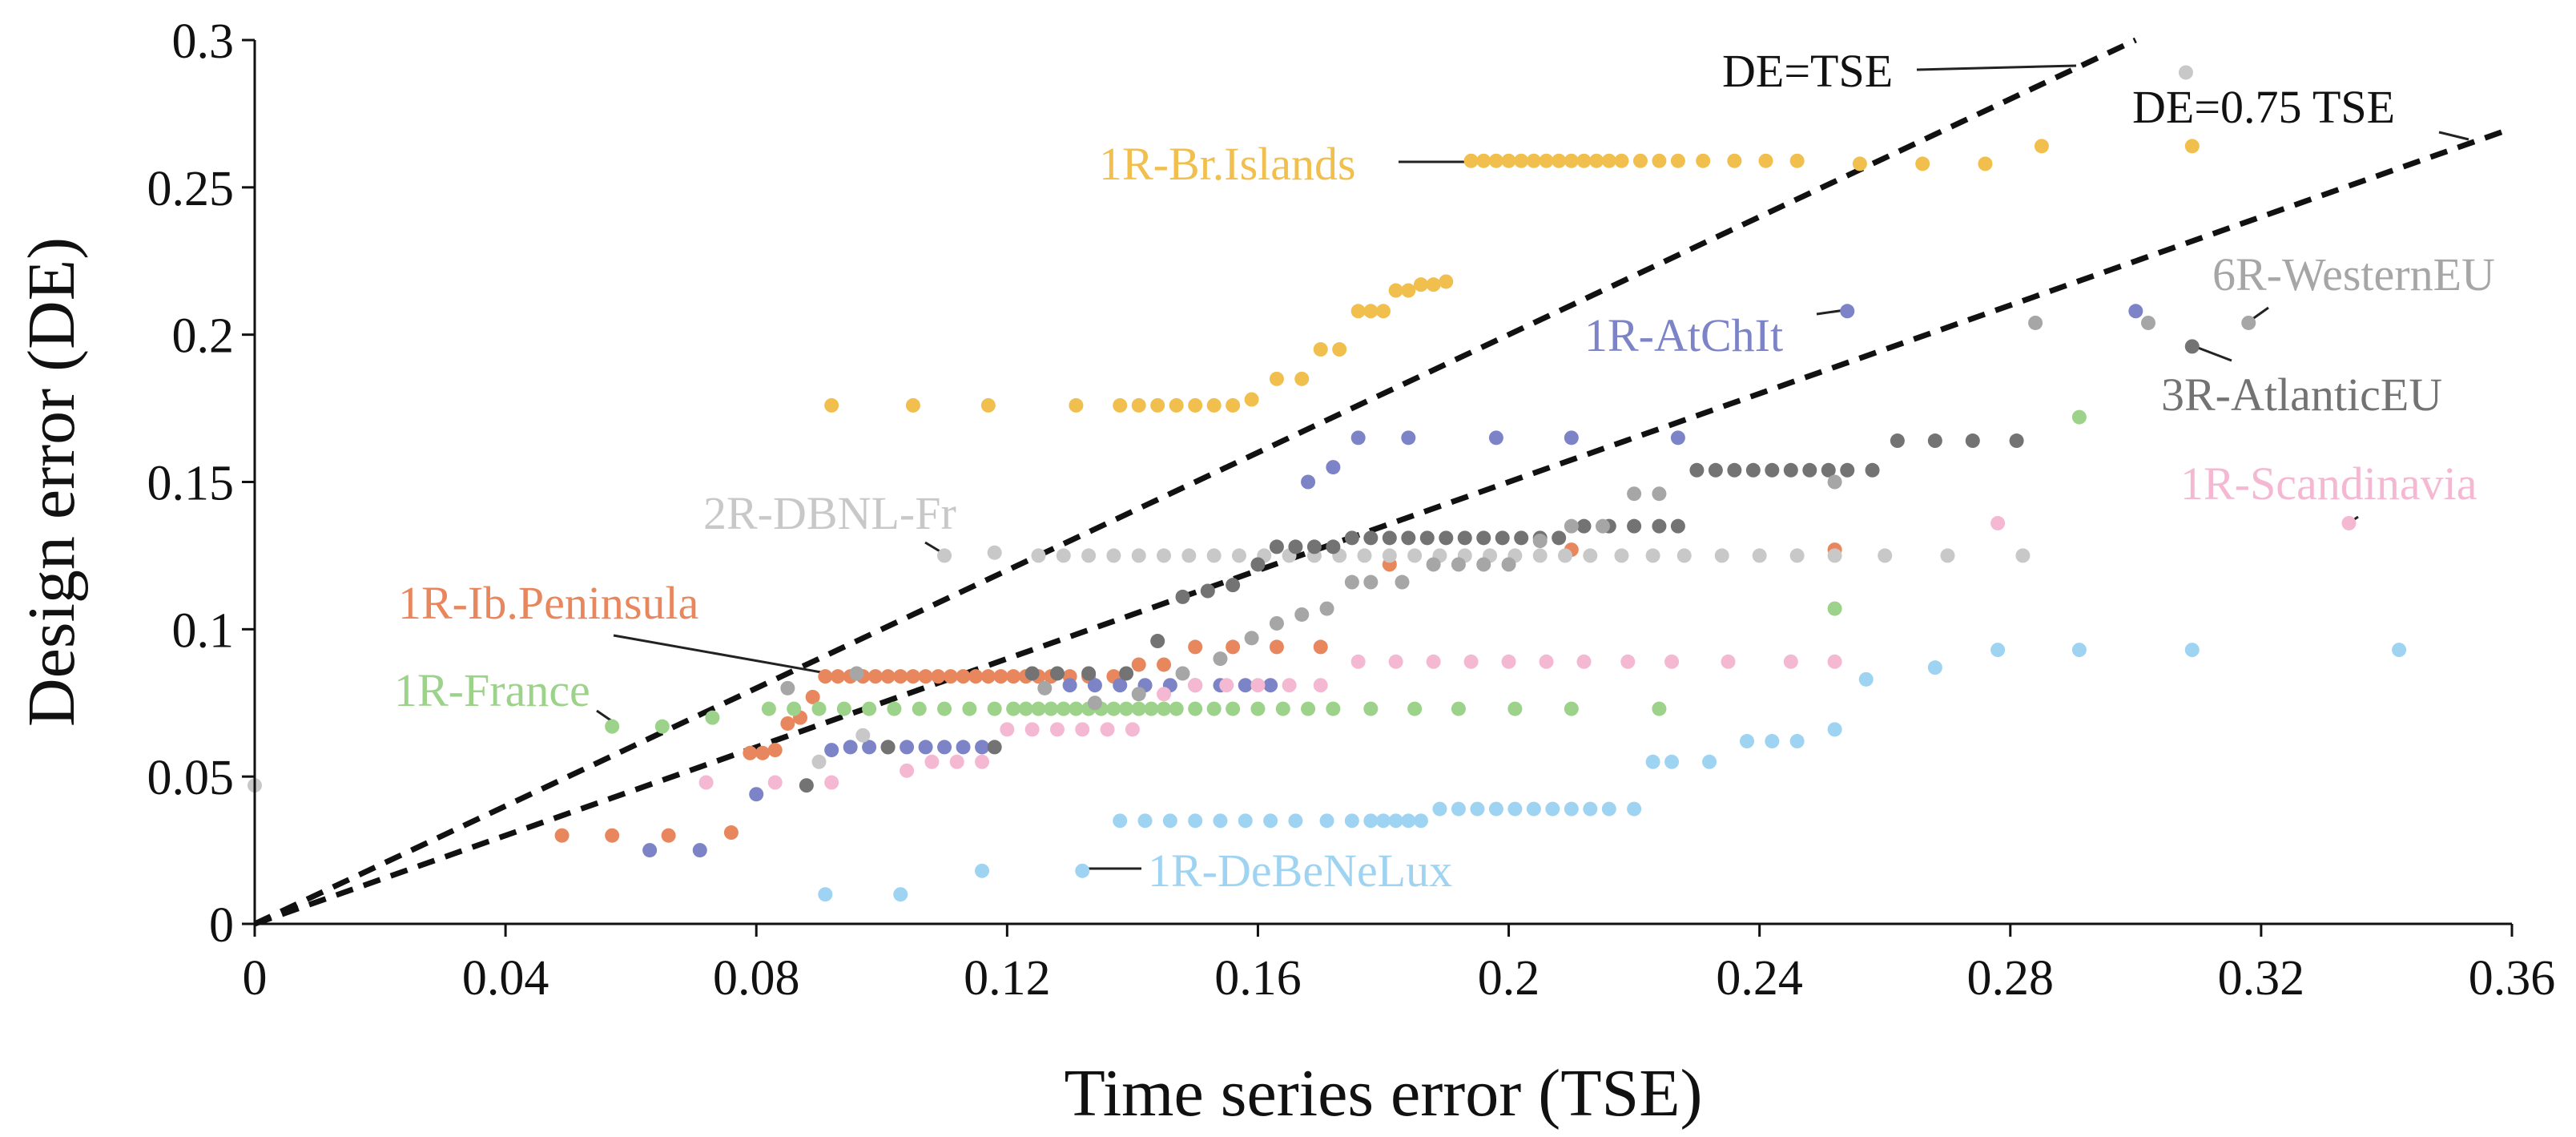 The image size is (2576, 1137). Describe the element at coordinates (2261, 978) in the screenshot. I see `x-tick-label: 0.32` at that location.